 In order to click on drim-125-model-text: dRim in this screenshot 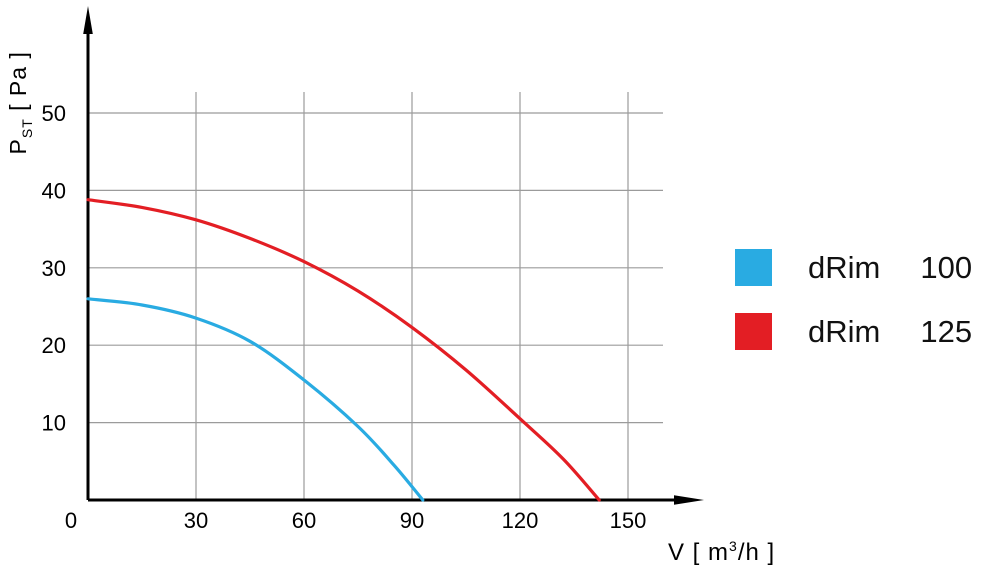, I will do `click(844, 331)`.